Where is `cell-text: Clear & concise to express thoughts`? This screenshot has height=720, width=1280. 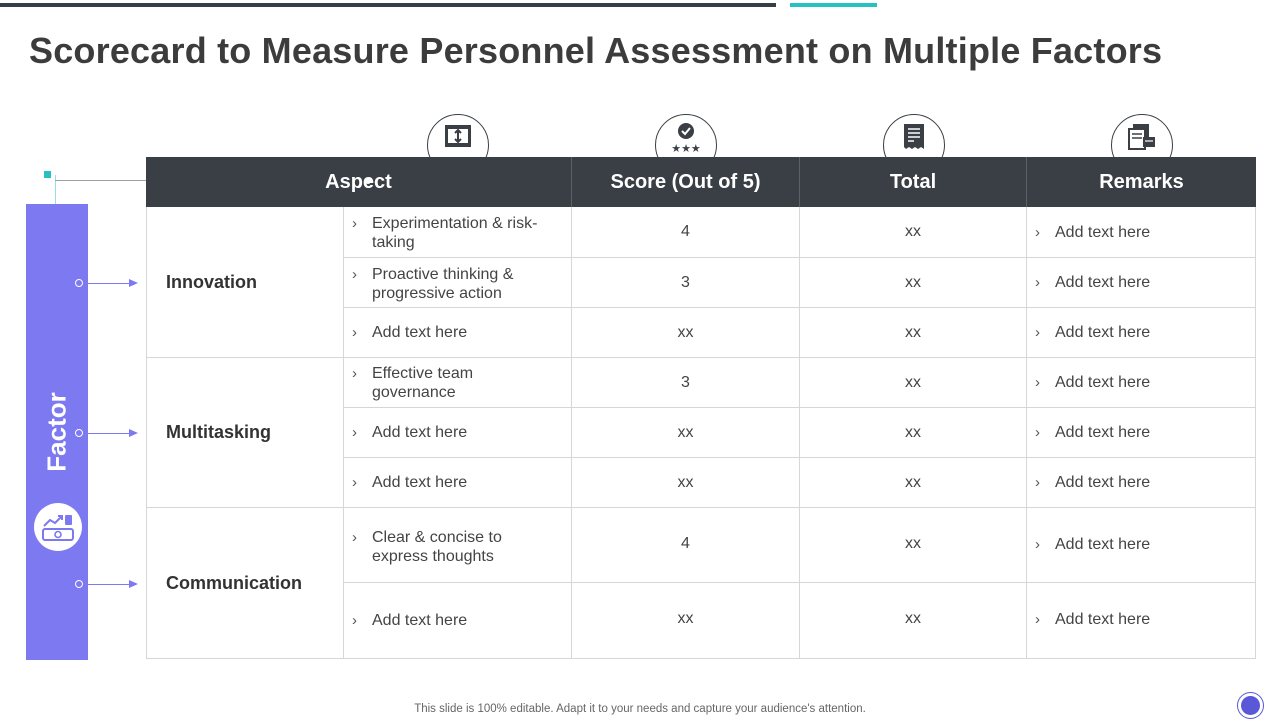 cell-text: Clear & concise to express thoughts is located at coordinates (437, 547).